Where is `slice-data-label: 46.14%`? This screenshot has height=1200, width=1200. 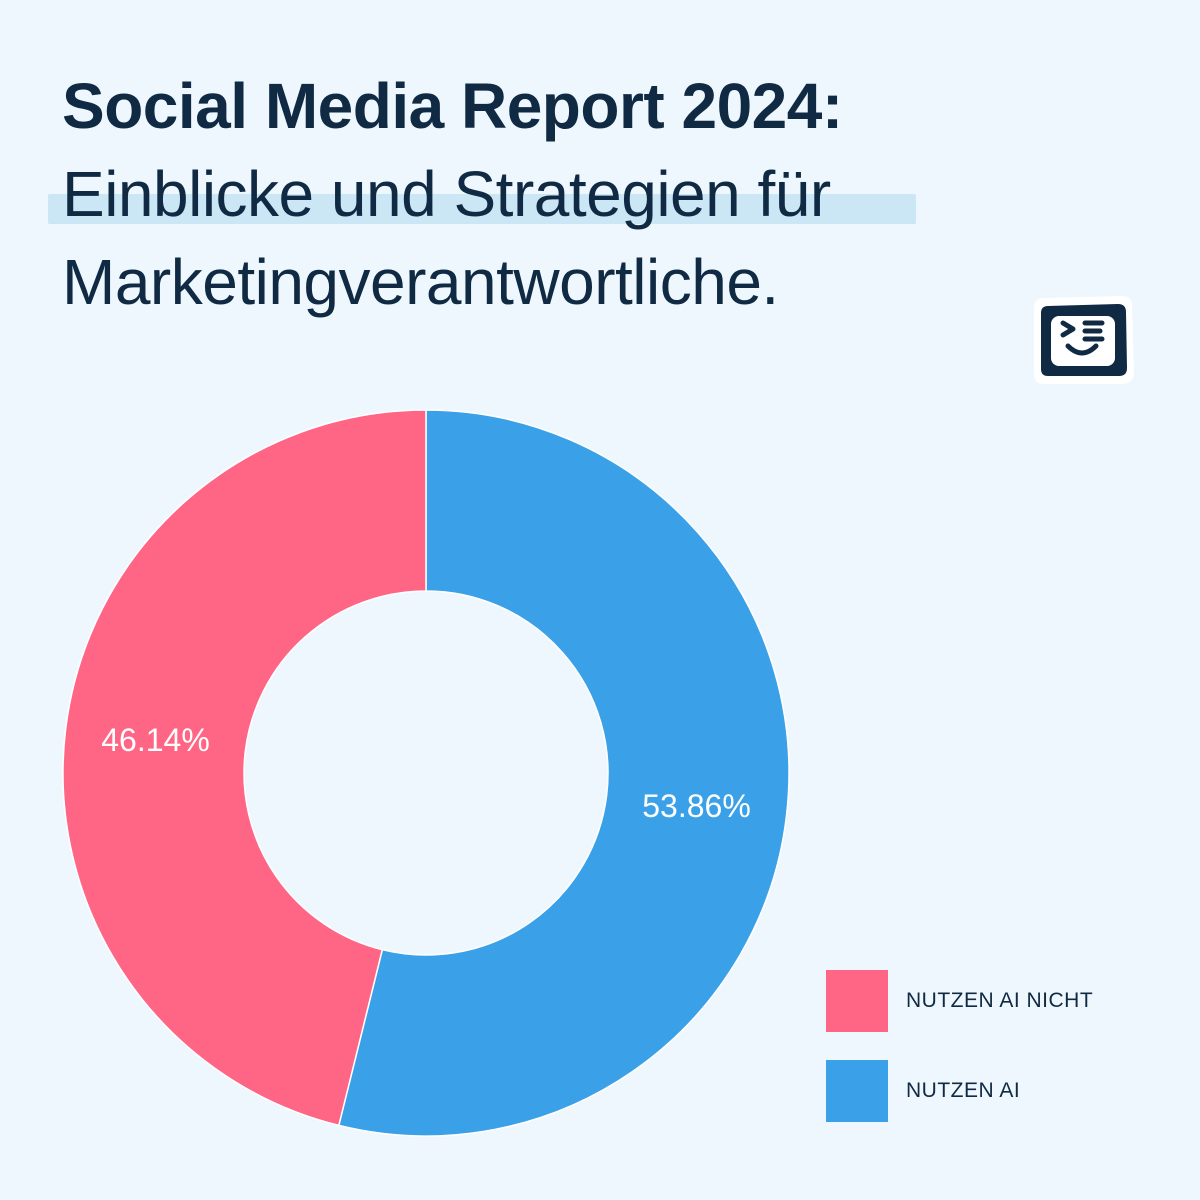
slice-data-label: 46.14% is located at coordinates (155, 740).